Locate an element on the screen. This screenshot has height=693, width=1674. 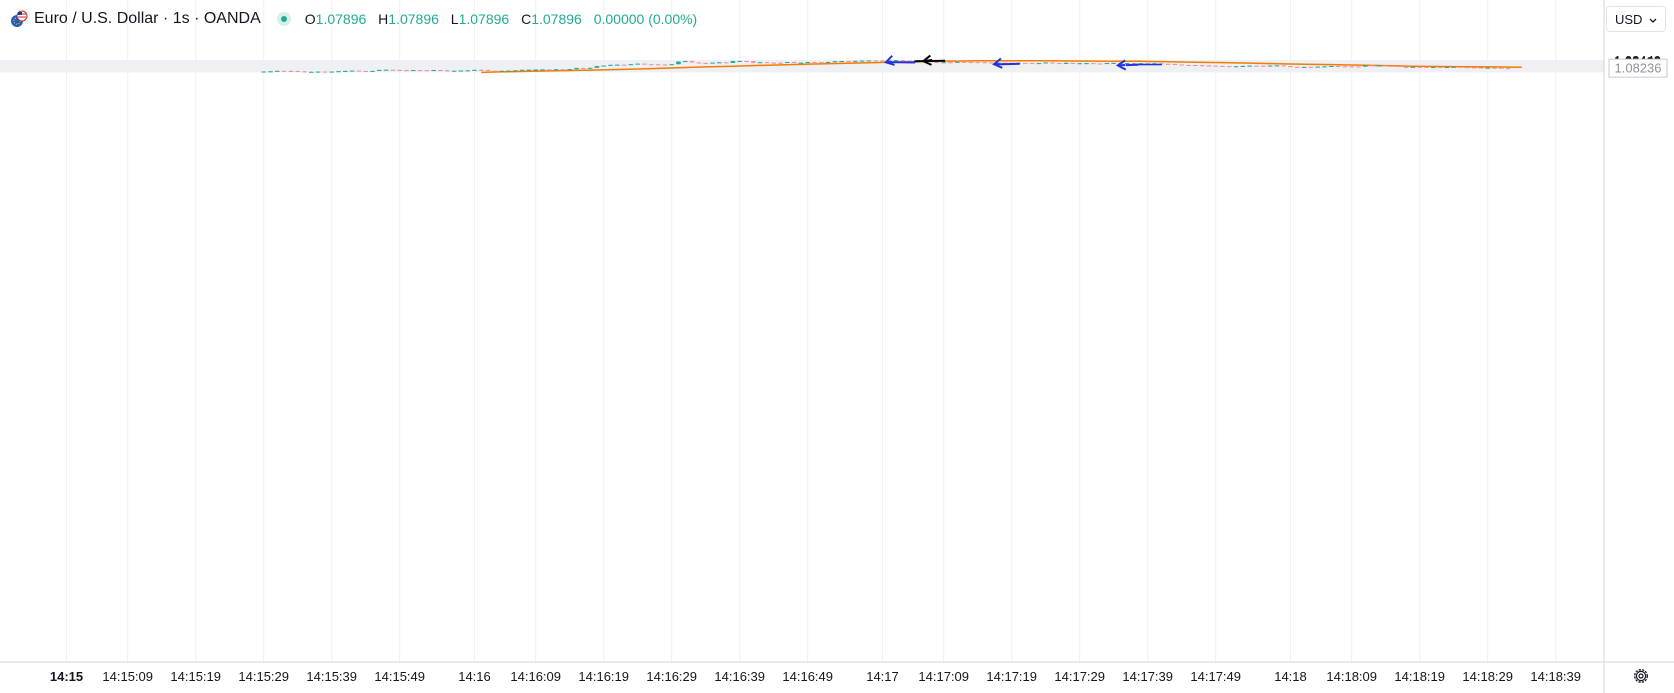
open-value: 1.07896 is located at coordinates (341, 19).